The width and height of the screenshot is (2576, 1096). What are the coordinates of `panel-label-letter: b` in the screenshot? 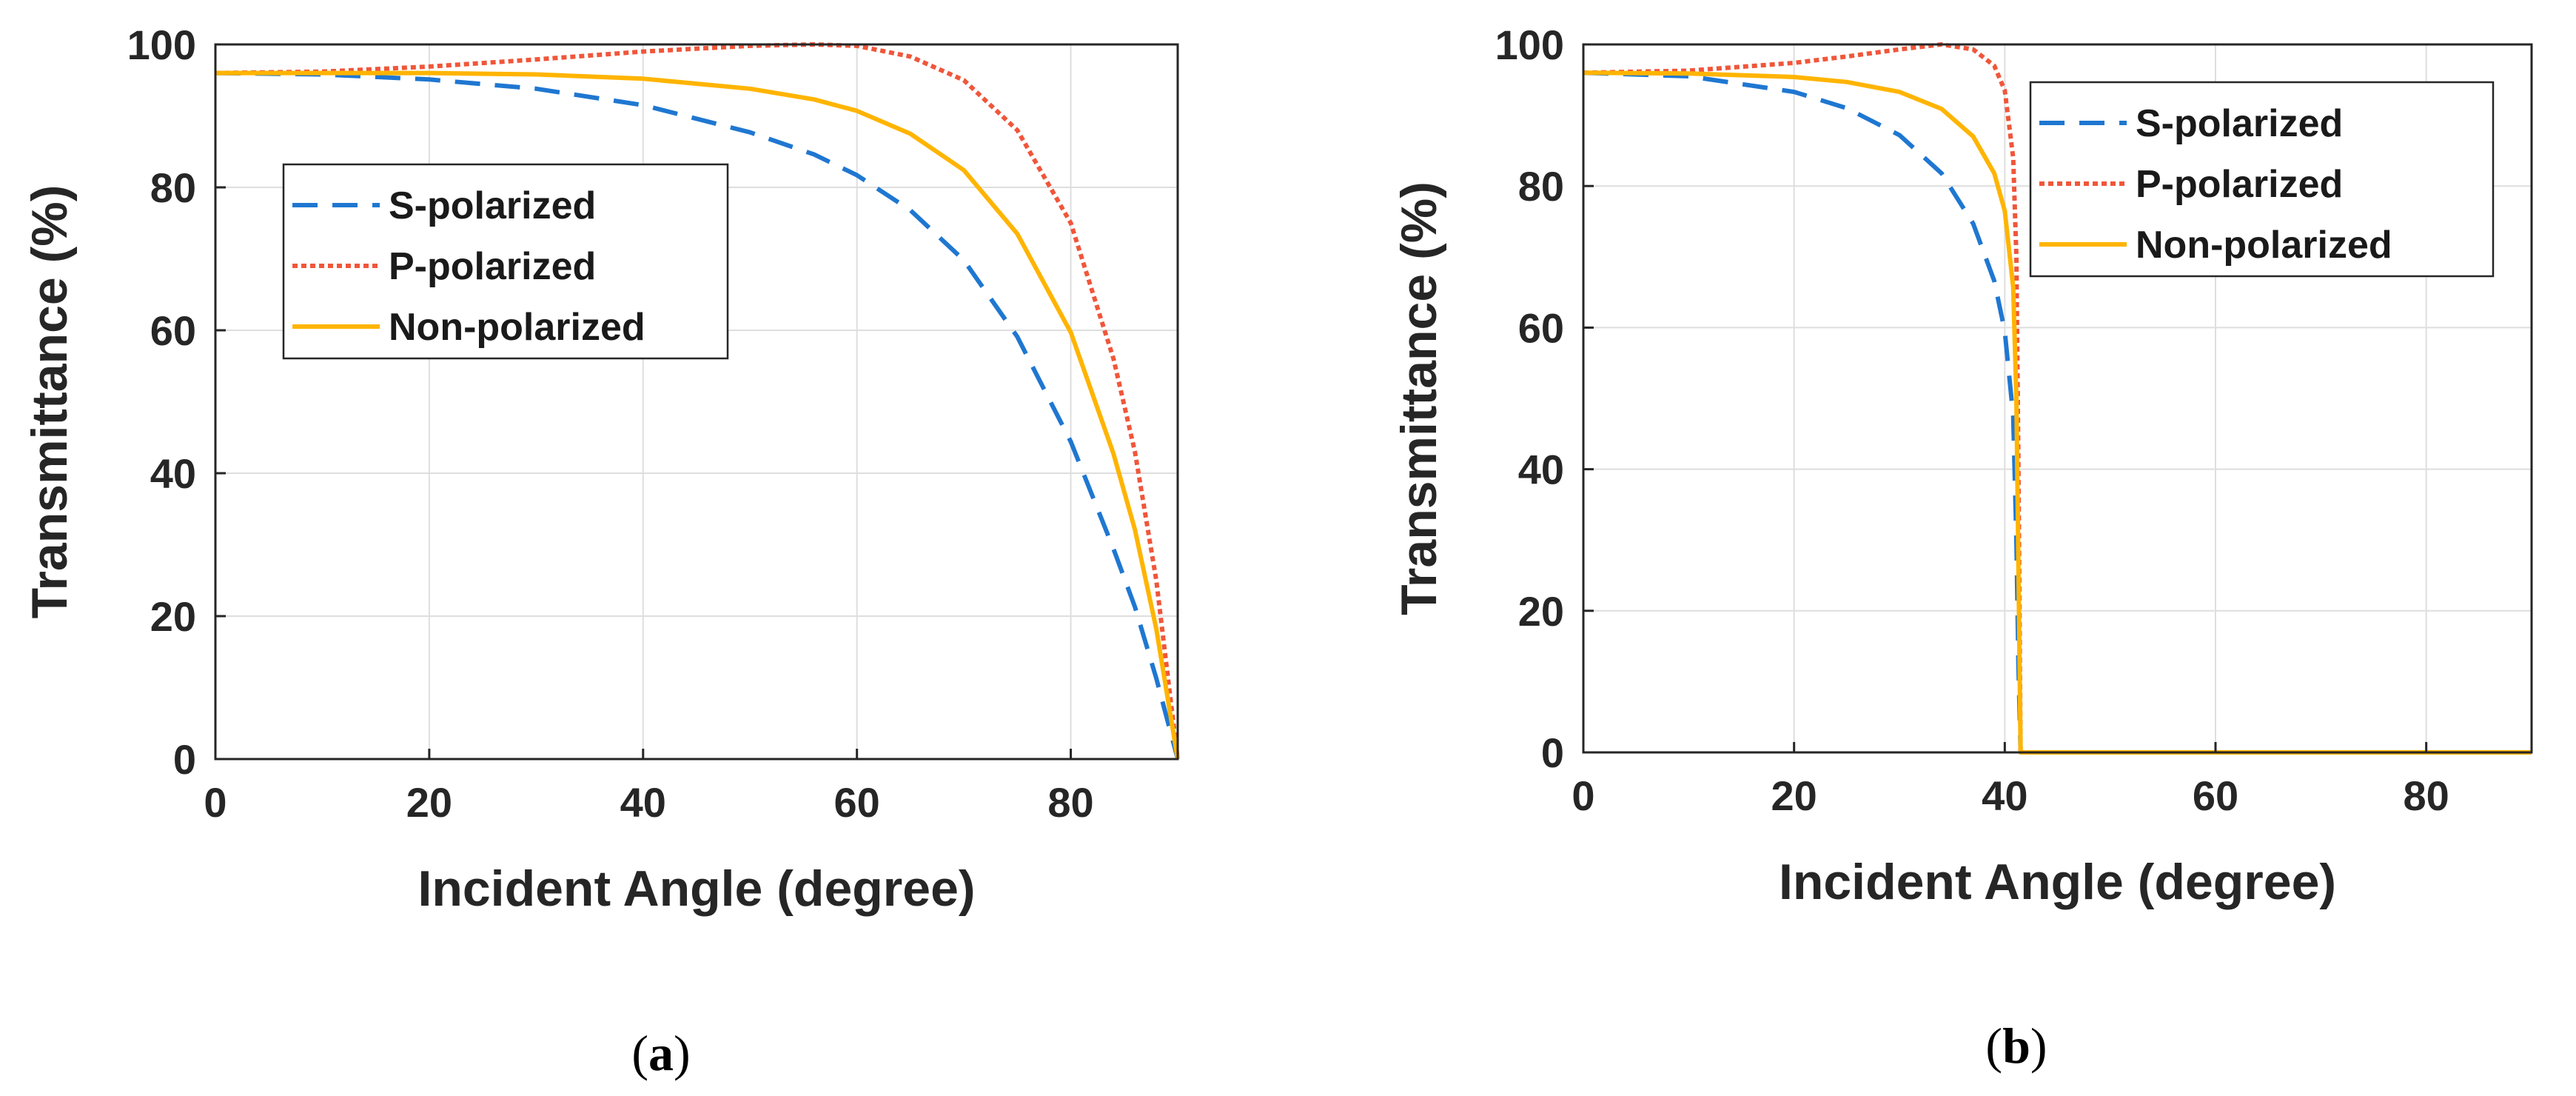 It's located at (2016, 1046).